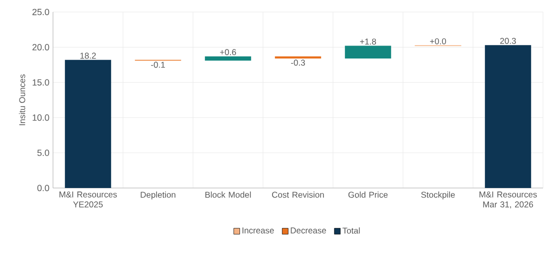  What do you see at coordinates (228, 52) in the screenshot?
I see `data-label: +0.6` at bounding box center [228, 52].